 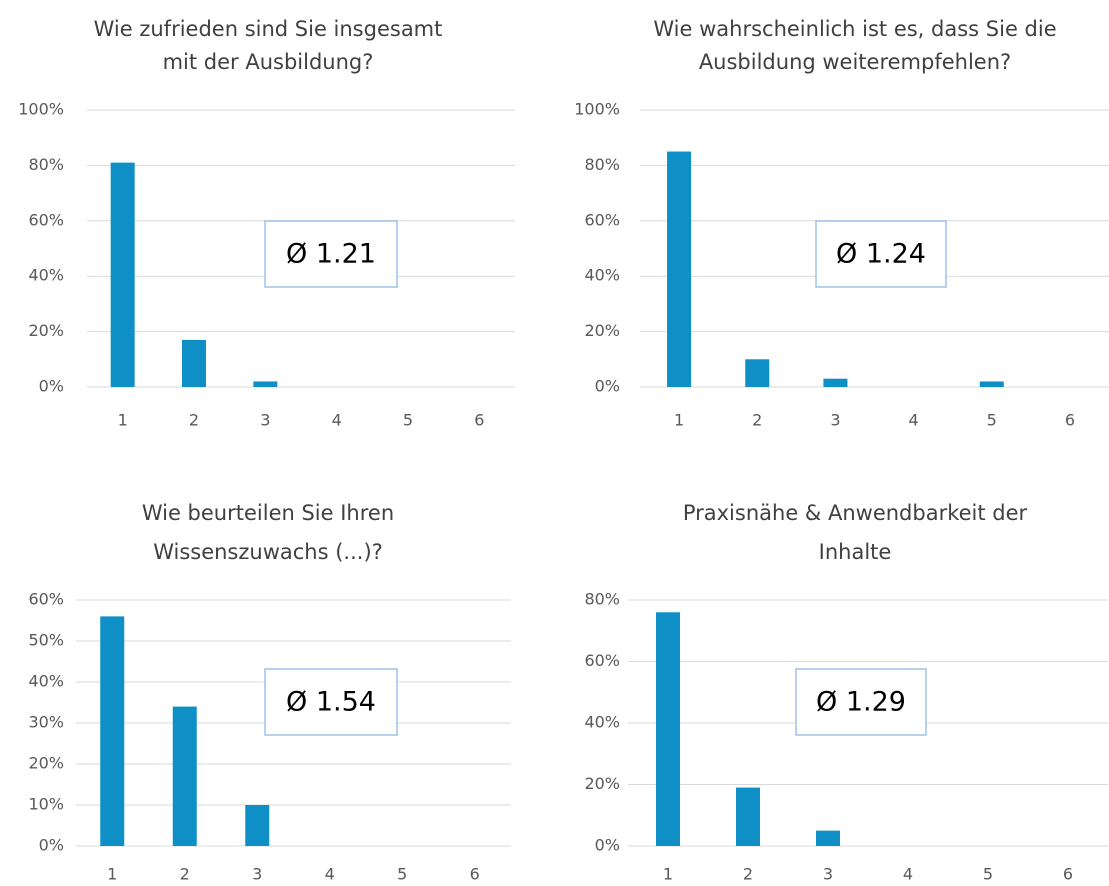 What do you see at coordinates (855, 552) in the screenshot?
I see `chart-title: Inhalte` at bounding box center [855, 552].